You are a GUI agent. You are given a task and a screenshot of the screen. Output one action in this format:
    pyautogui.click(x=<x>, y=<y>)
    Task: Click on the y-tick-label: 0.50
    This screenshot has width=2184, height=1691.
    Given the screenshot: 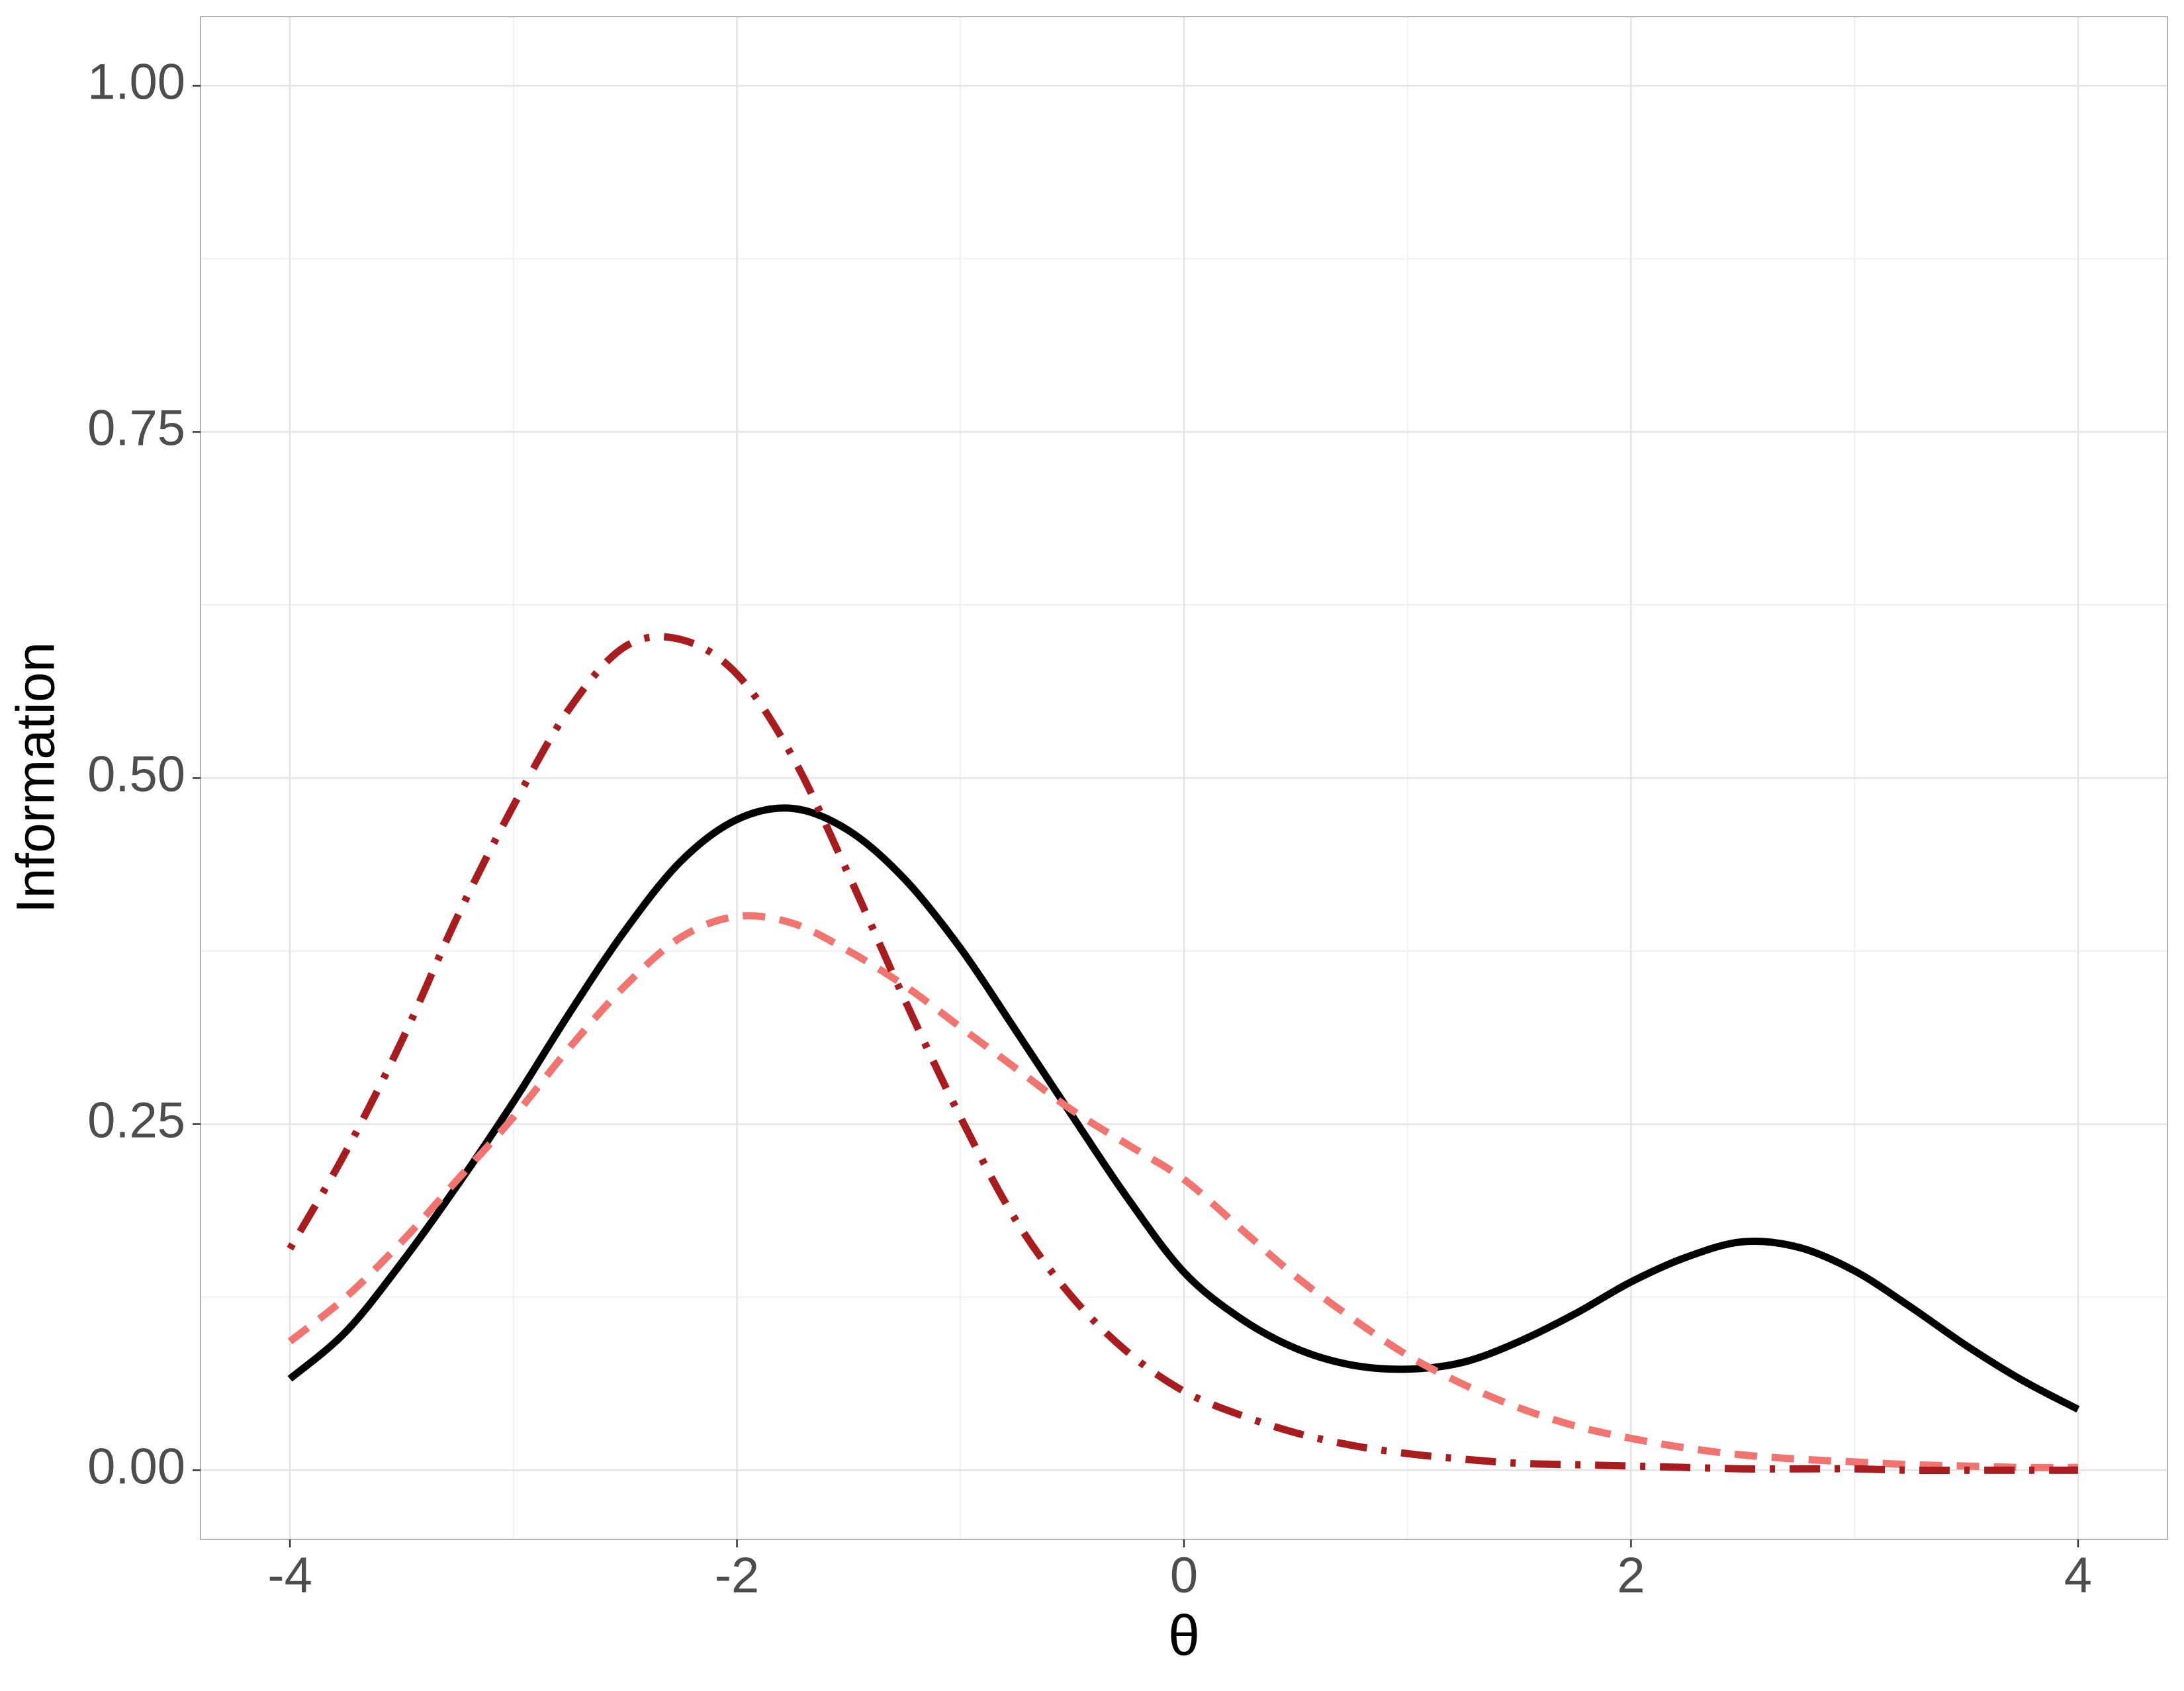 What is the action you would take?
    pyautogui.click(x=136, y=775)
    